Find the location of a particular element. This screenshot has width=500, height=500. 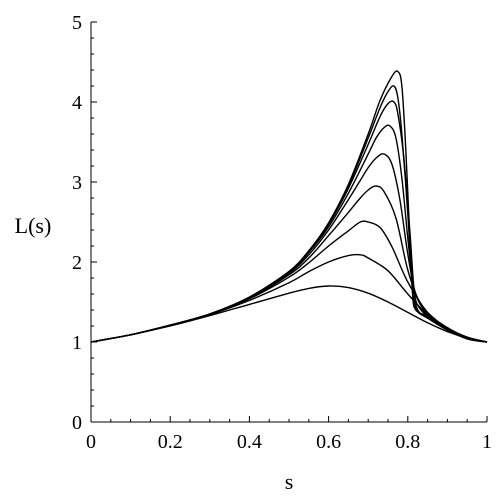

x-tick-label: 0 is located at coordinates (91, 442).